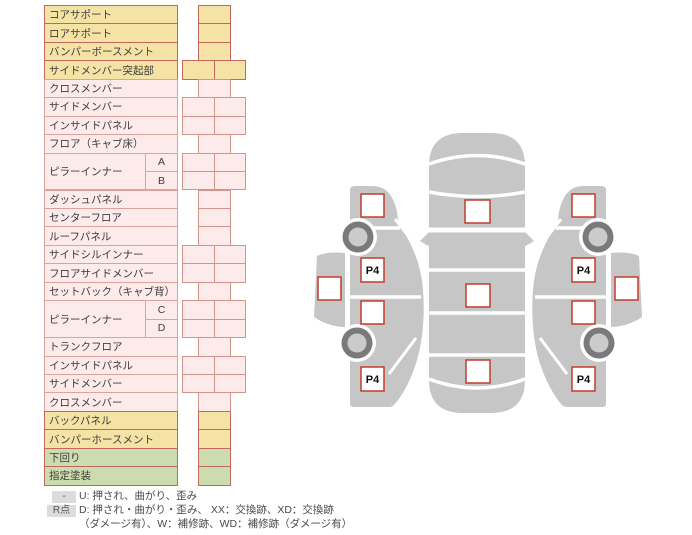  Describe the element at coordinates (111, 15) in the screenshot. I see `part-label: コアサポート` at that location.